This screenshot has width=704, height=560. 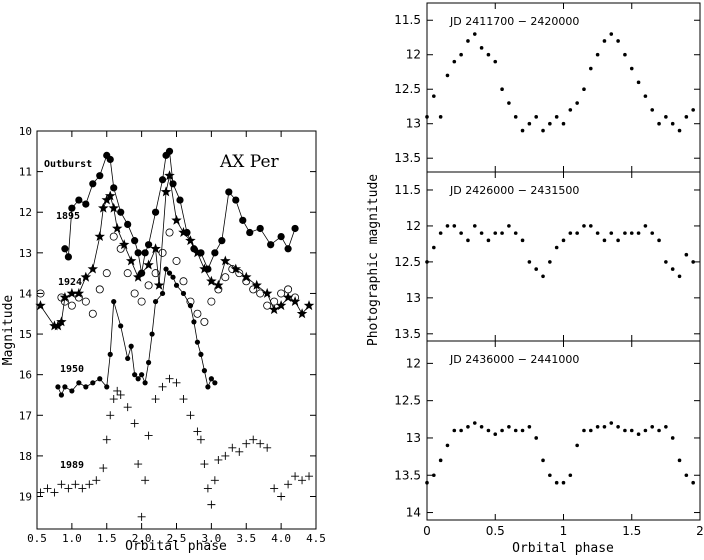 What do you see at coordinates (72, 369) in the screenshot?
I see `annotation-1950: 1950` at bounding box center [72, 369].